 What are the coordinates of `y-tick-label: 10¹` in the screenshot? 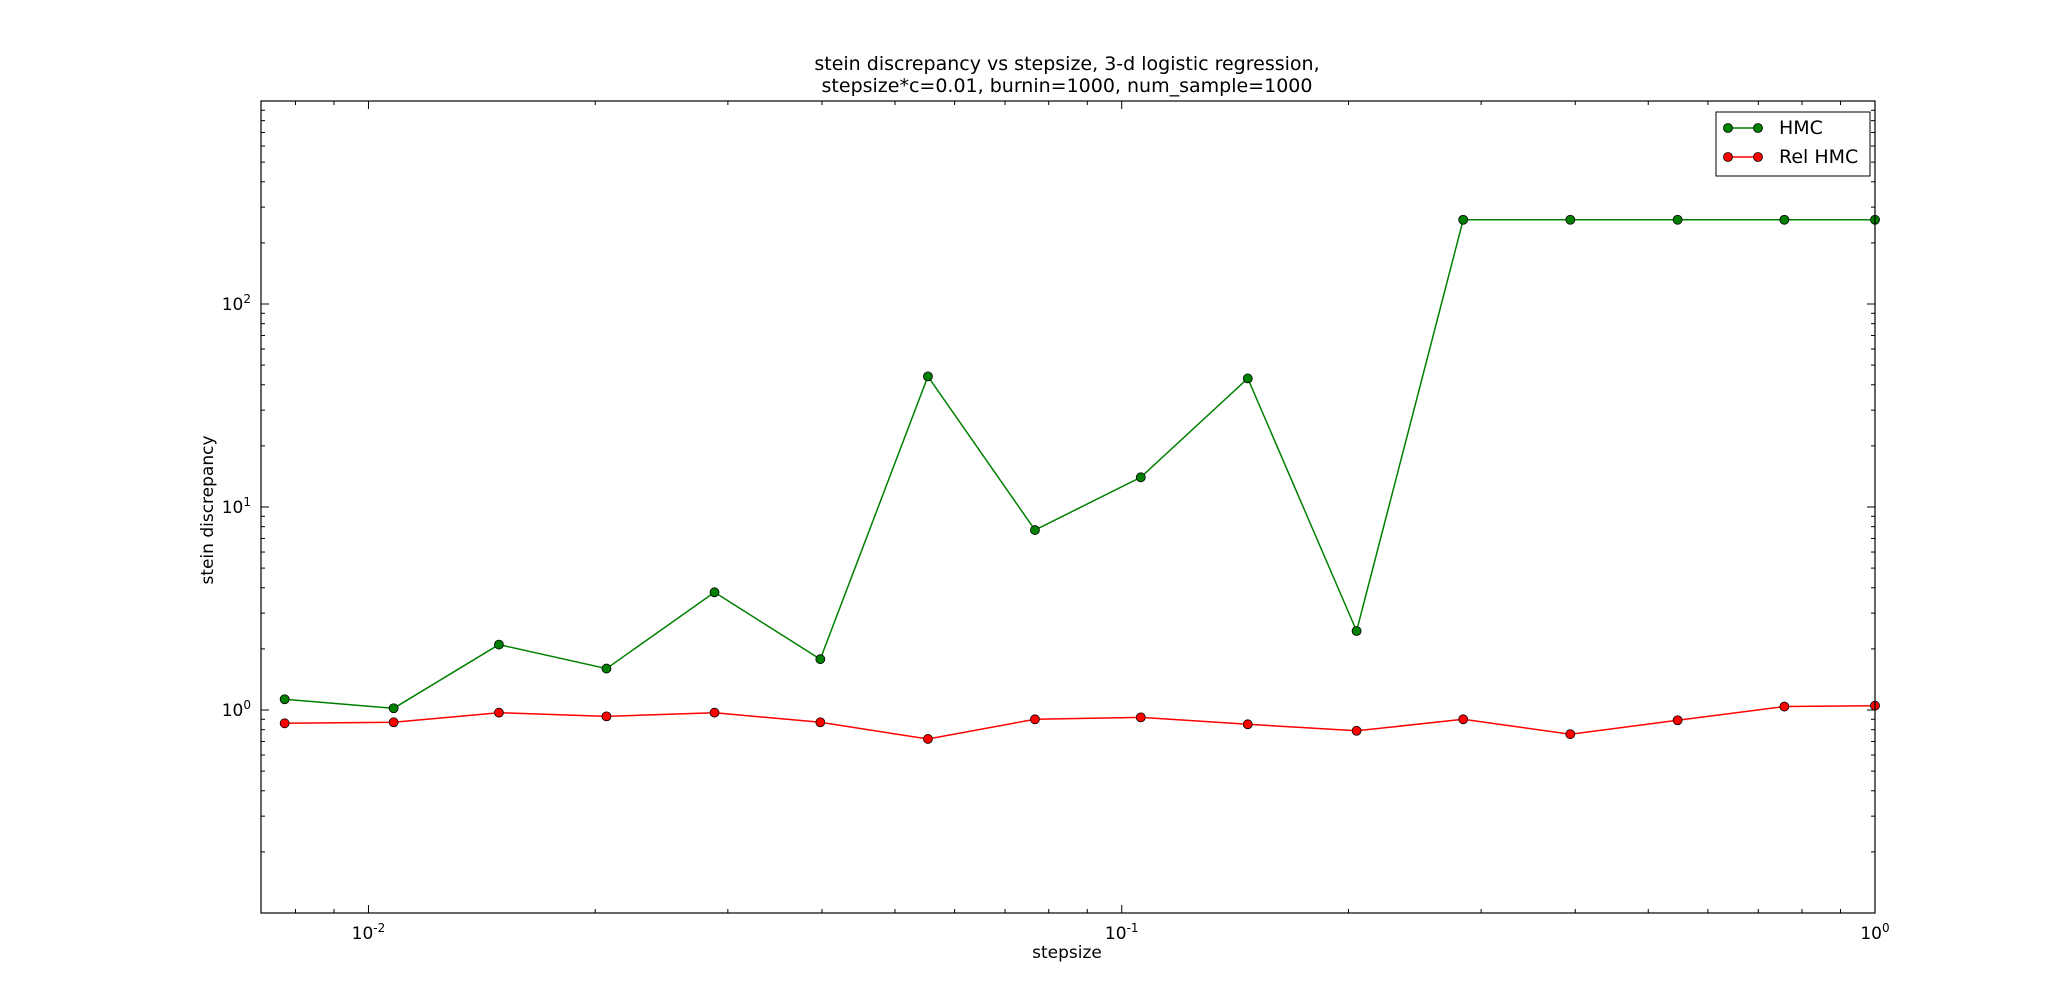 It's located at (236, 506).